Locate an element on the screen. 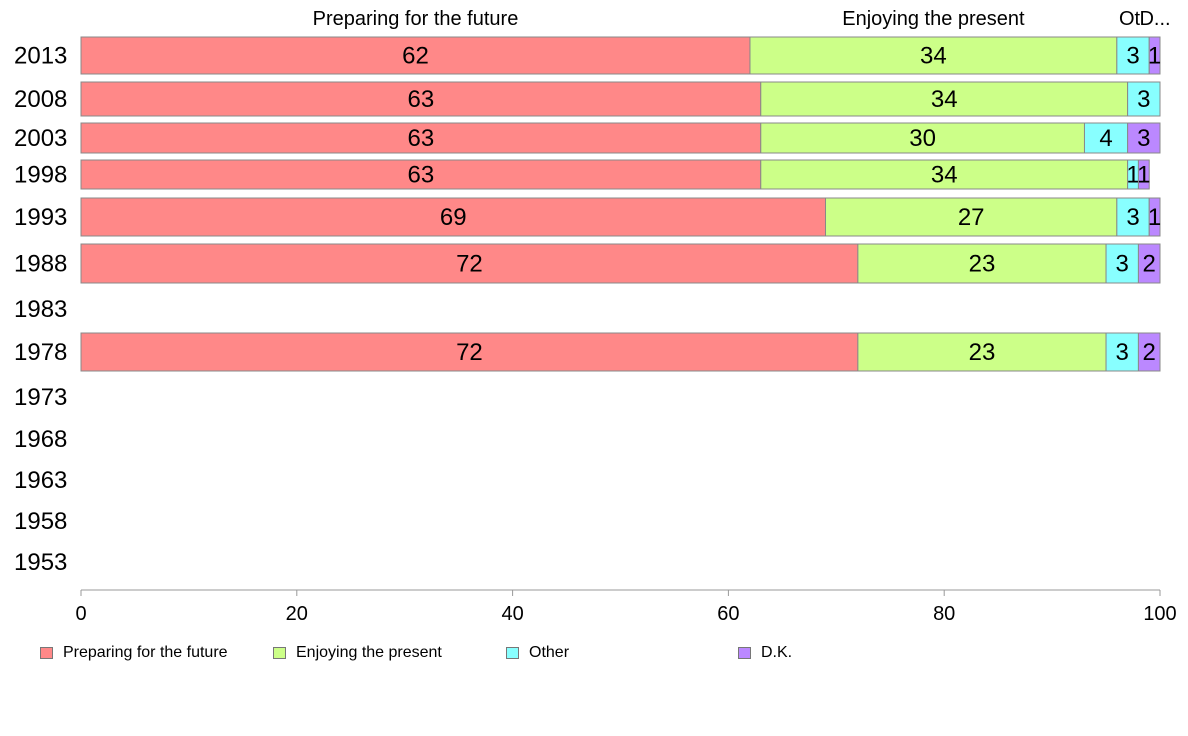 The image size is (1188, 736). data-label-1998-series-1: 34 is located at coordinates (944, 175).